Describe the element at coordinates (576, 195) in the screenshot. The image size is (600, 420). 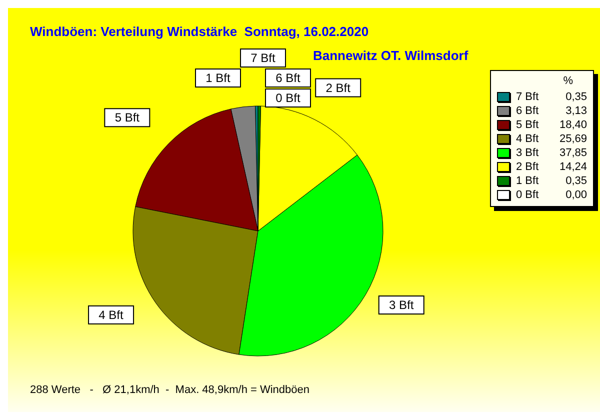
I see `text: 0,00` at that location.